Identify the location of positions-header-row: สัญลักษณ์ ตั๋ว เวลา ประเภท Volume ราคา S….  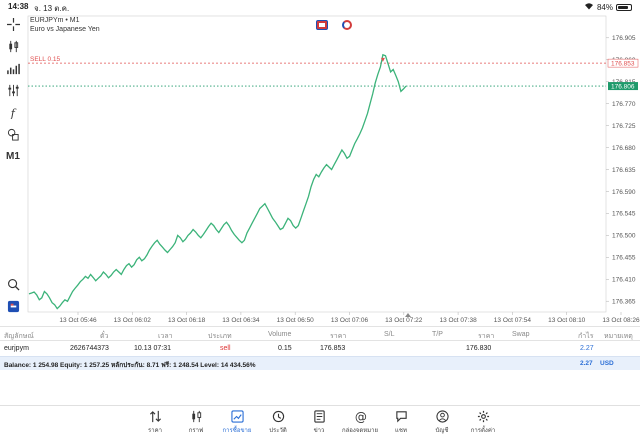
(320, 333).